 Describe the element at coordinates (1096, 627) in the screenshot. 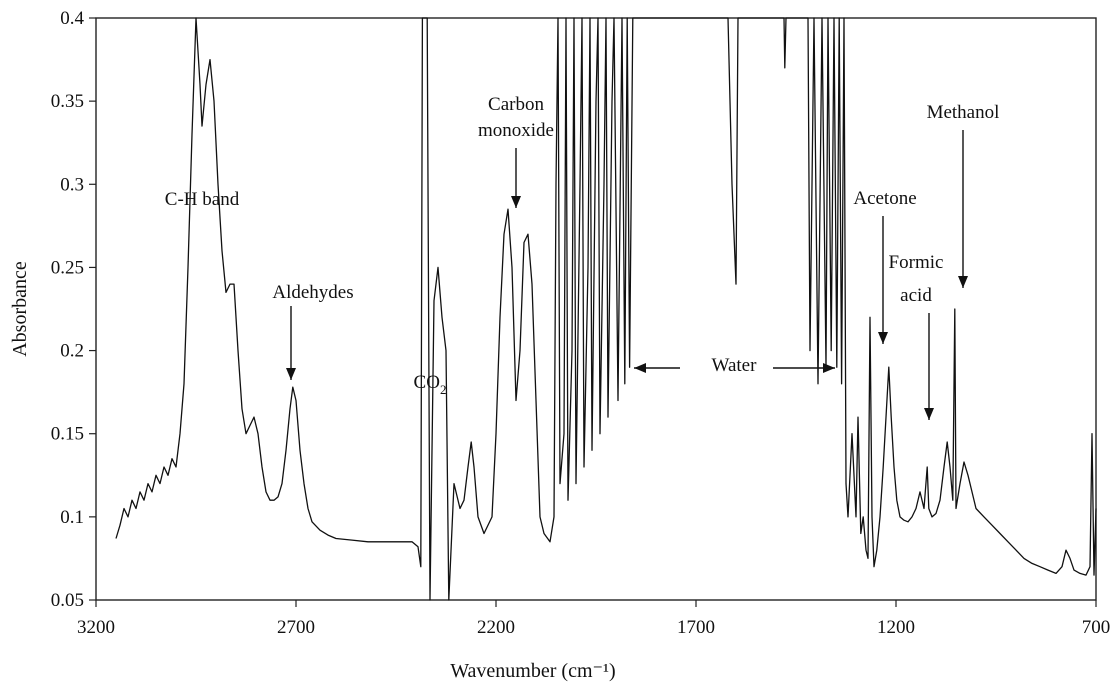

I see `x-tick-label: 700` at that location.